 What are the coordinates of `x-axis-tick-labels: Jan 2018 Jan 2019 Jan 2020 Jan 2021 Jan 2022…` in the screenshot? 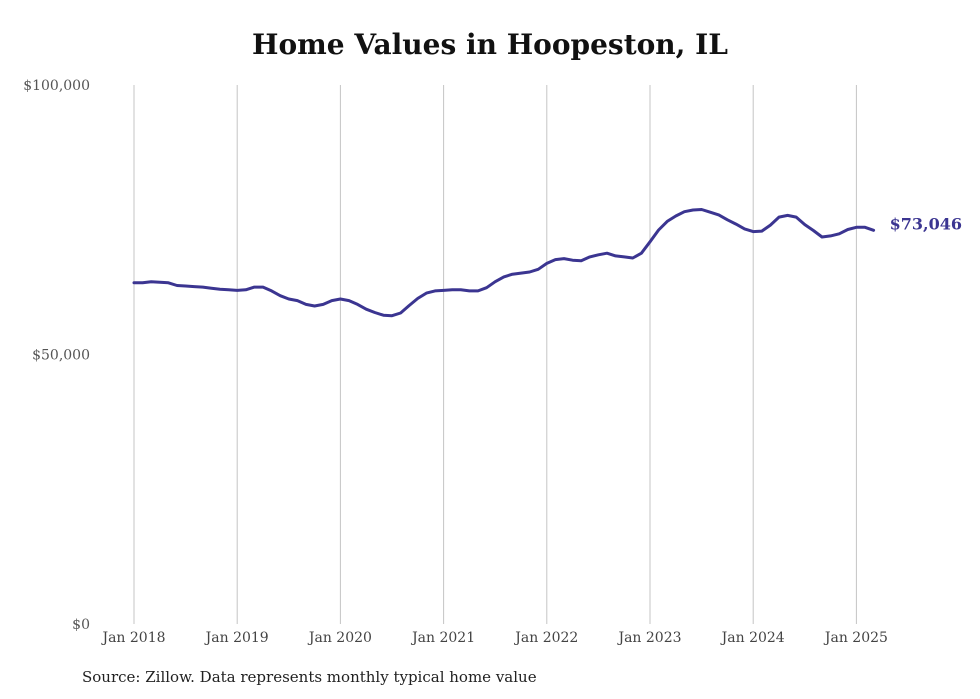 It's located at (493, 638).